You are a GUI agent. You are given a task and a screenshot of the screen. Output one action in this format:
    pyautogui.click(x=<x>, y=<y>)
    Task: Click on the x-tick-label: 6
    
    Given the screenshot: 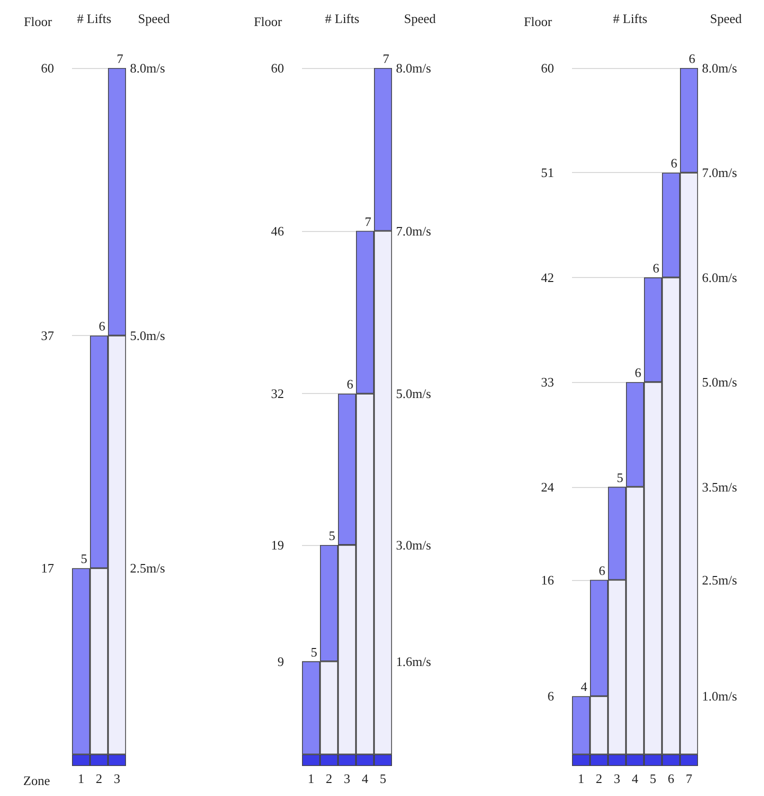 What is the action you would take?
    pyautogui.click(x=671, y=778)
    